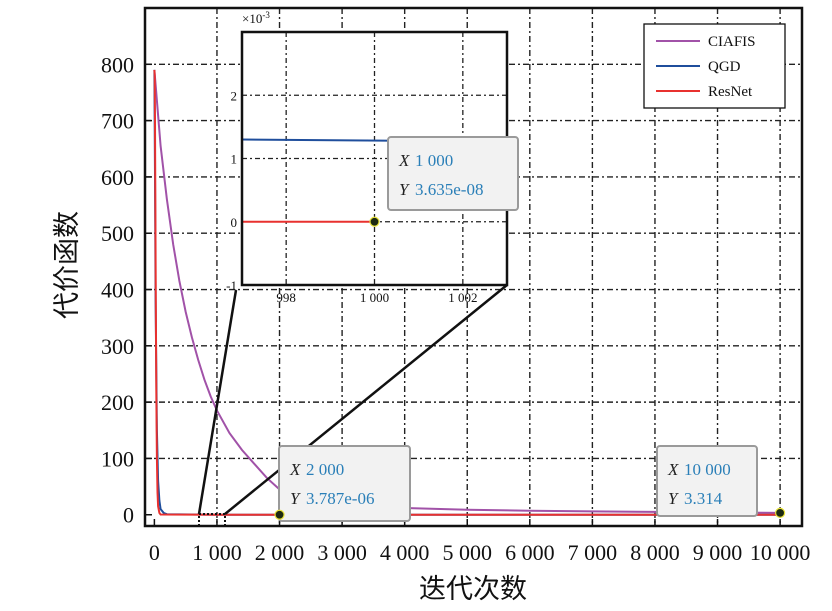  Describe the element at coordinates (530, 552) in the screenshot. I see `x-tick-label: 6 000` at that location.